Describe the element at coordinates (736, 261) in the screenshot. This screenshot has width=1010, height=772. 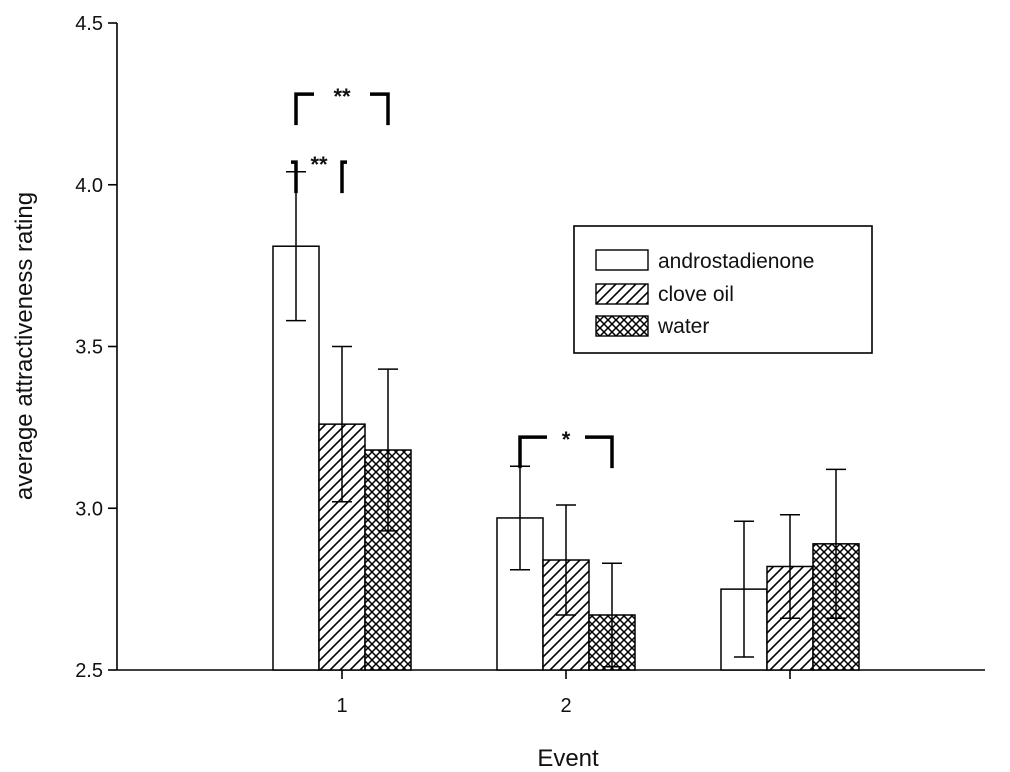
I see `legend-label-androstadienone: androstadienone` at that location.